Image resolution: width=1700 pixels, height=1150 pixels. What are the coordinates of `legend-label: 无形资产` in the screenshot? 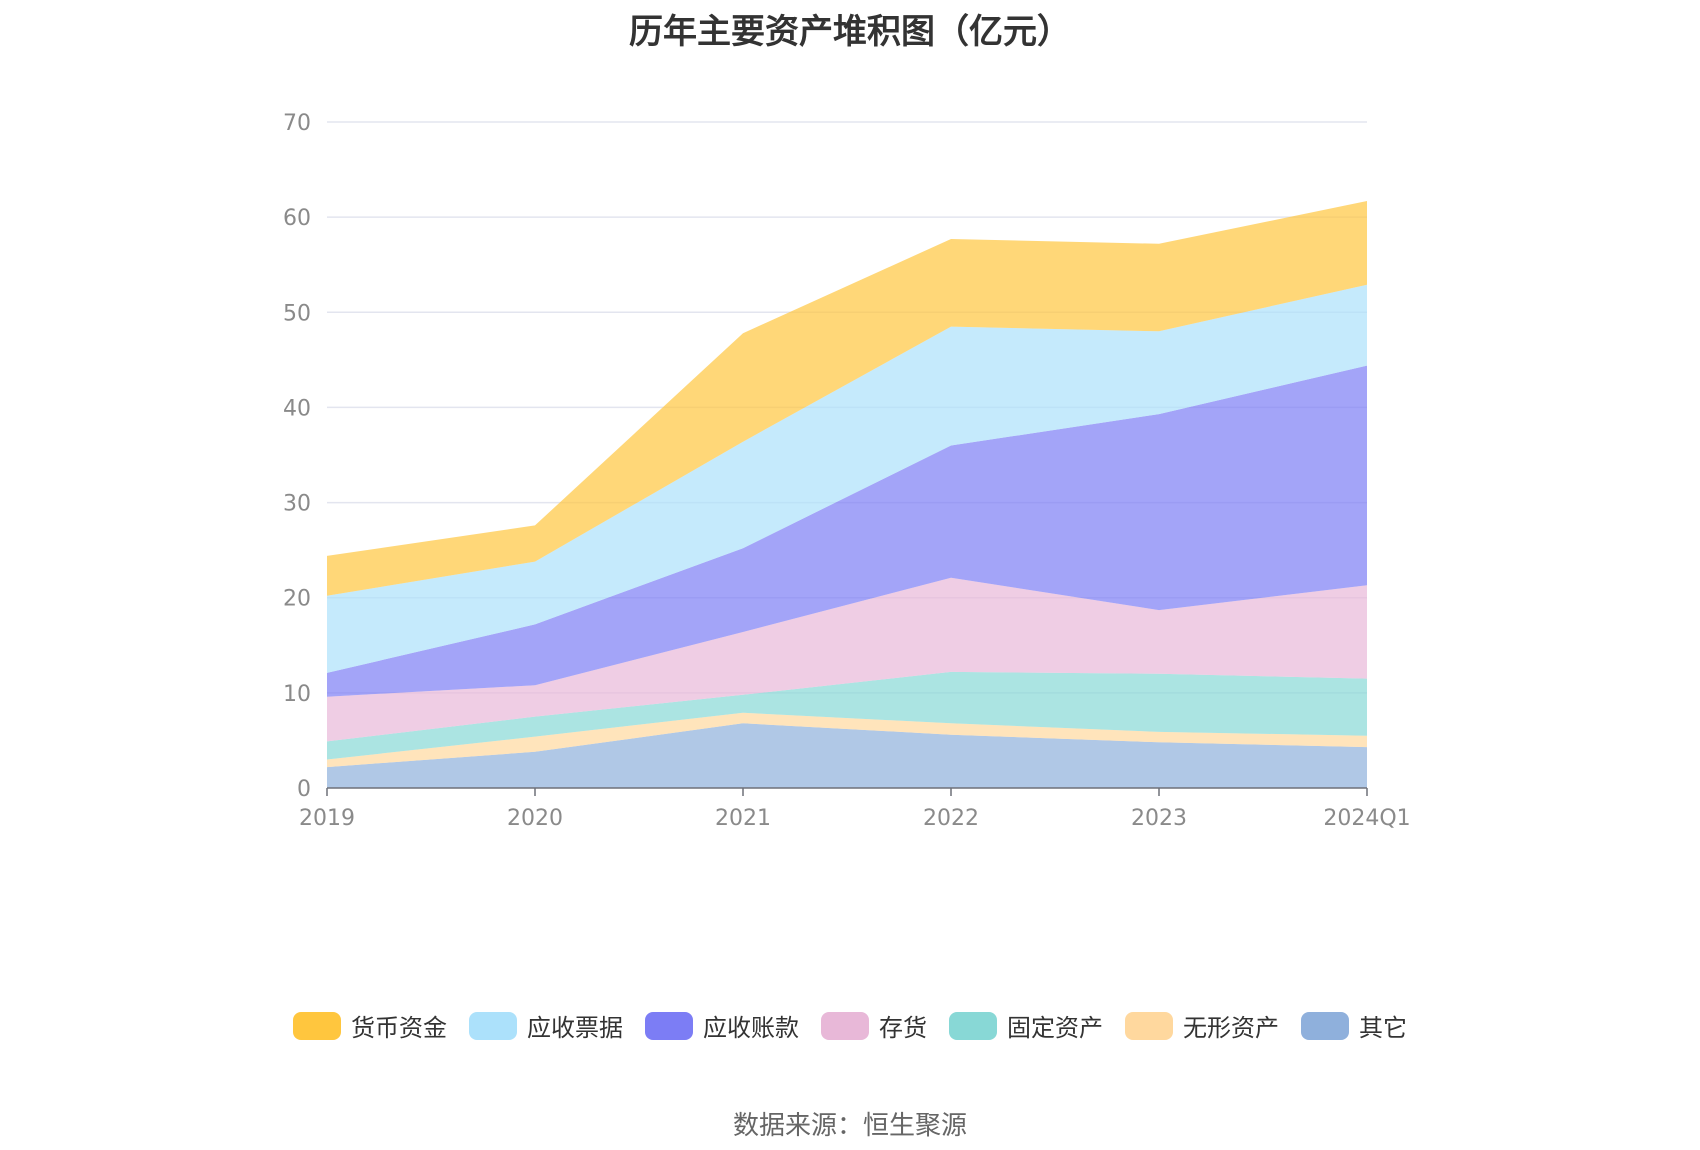 It's located at (1231, 1028).